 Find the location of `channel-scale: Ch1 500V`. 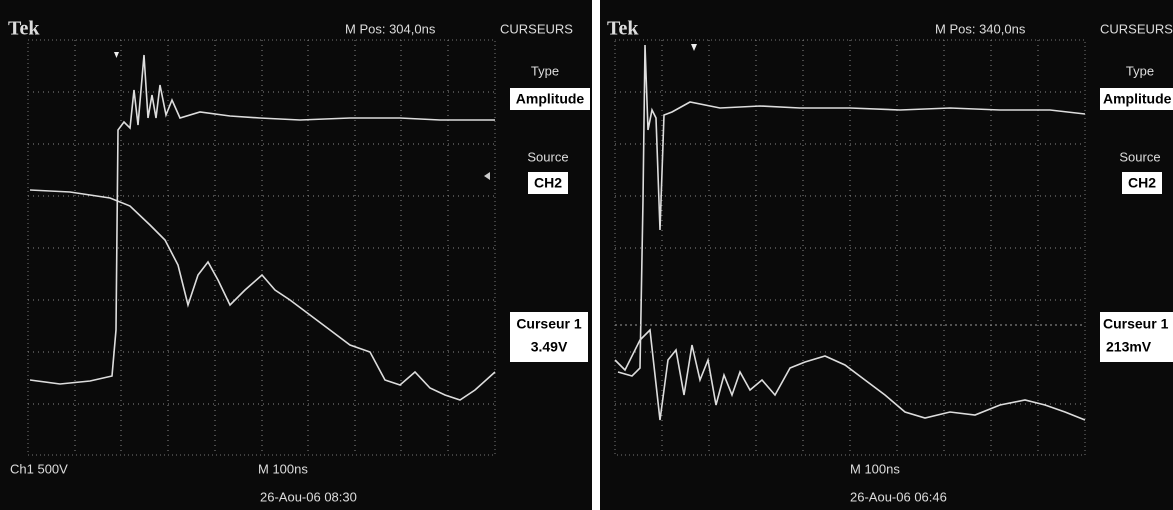

channel-scale: Ch1 500V is located at coordinates (39, 468).